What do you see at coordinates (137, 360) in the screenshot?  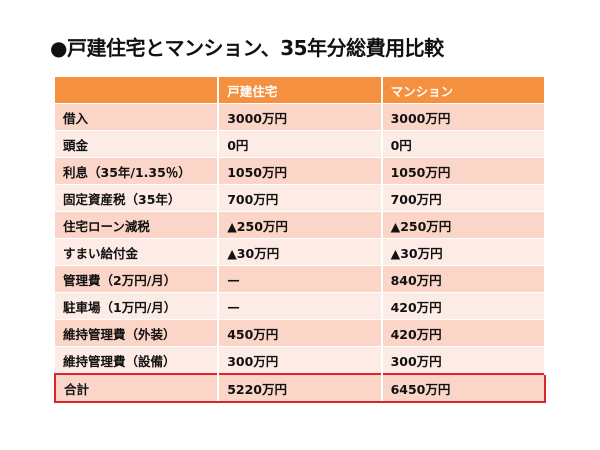 I see `table-cell: 維持管理費（設備）` at bounding box center [137, 360].